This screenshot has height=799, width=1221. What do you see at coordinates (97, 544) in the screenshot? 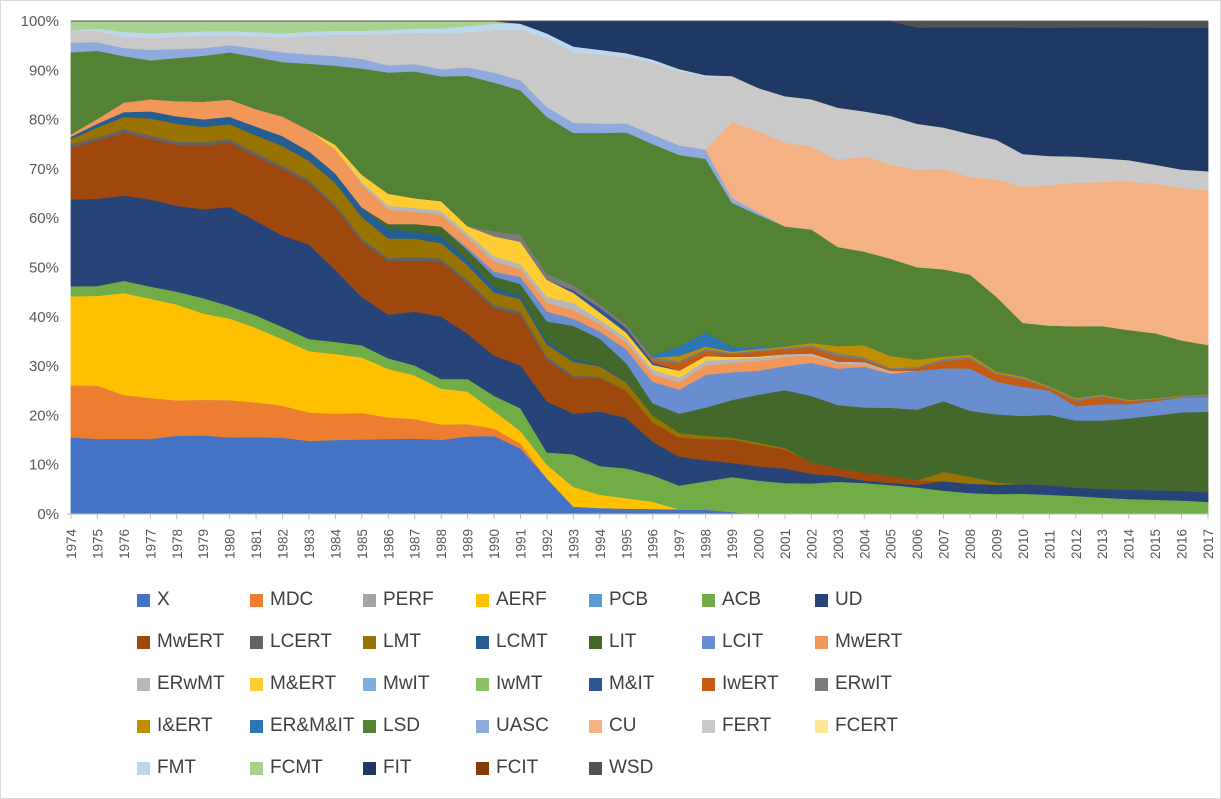
I see `x-axis-tick-label: 1975` at bounding box center [97, 544].